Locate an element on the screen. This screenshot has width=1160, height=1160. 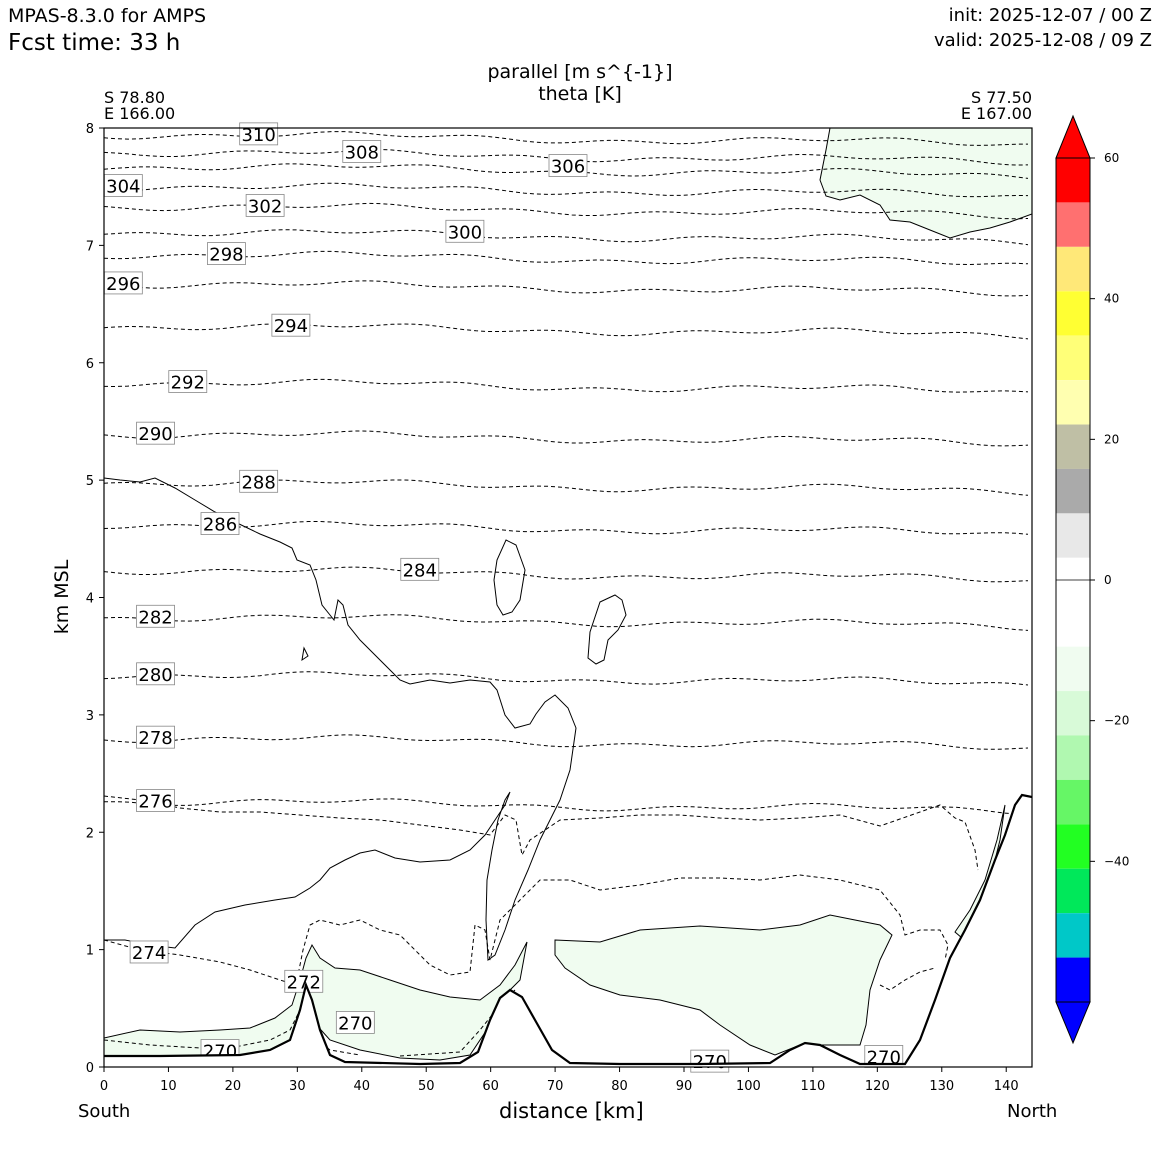
south-label: South is located at coordinates (104, 1111).